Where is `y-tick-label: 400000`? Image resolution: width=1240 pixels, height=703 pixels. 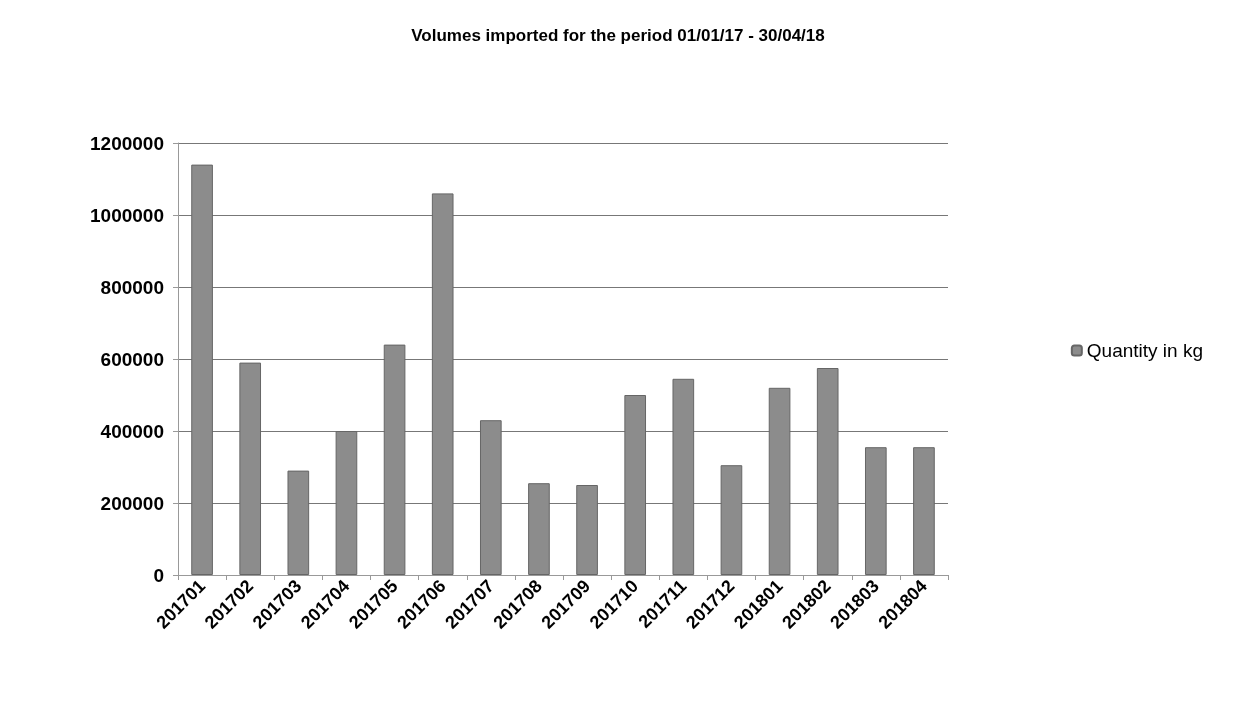 y-tick-label: 400000 is located at coordinates (132, 431).